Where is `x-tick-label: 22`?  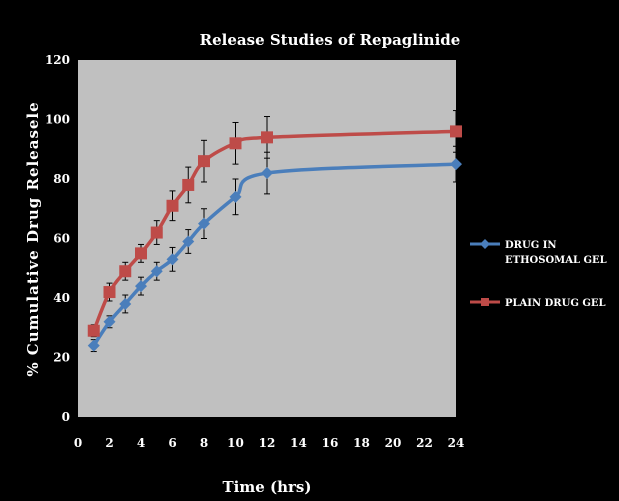
x-tick-label: 22 is located at coordinates (424, 443).